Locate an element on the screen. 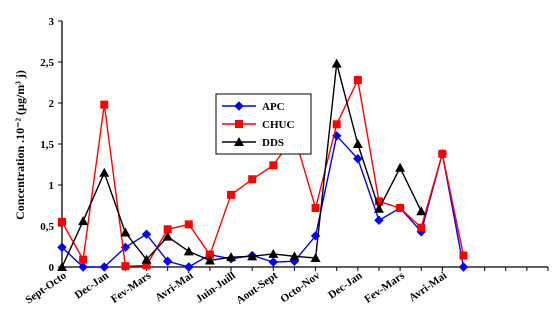 The width and height of the screenshot is (558, 330). legend-label: DDS is located at coordinates (273, 143).